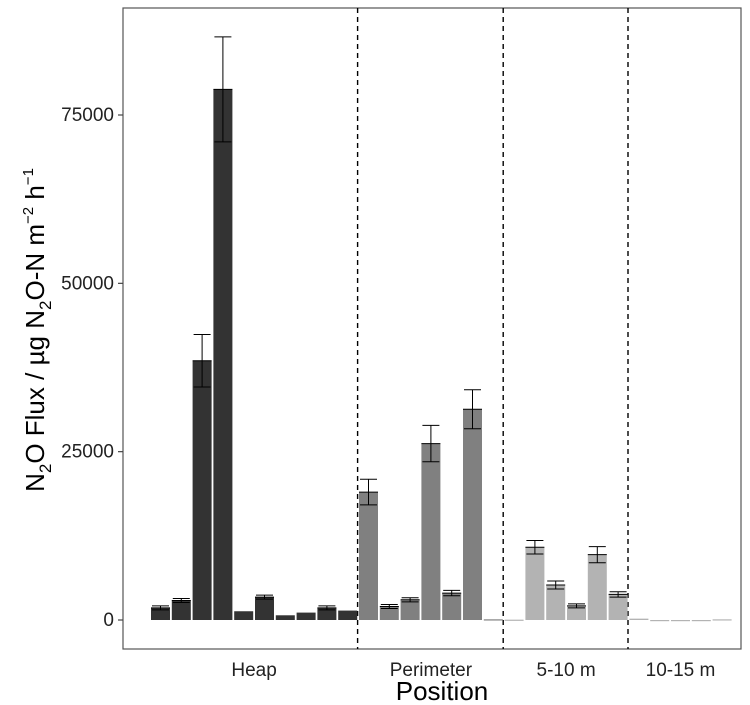  I want to click on y-tick-label: 75000, so click(87, 115).